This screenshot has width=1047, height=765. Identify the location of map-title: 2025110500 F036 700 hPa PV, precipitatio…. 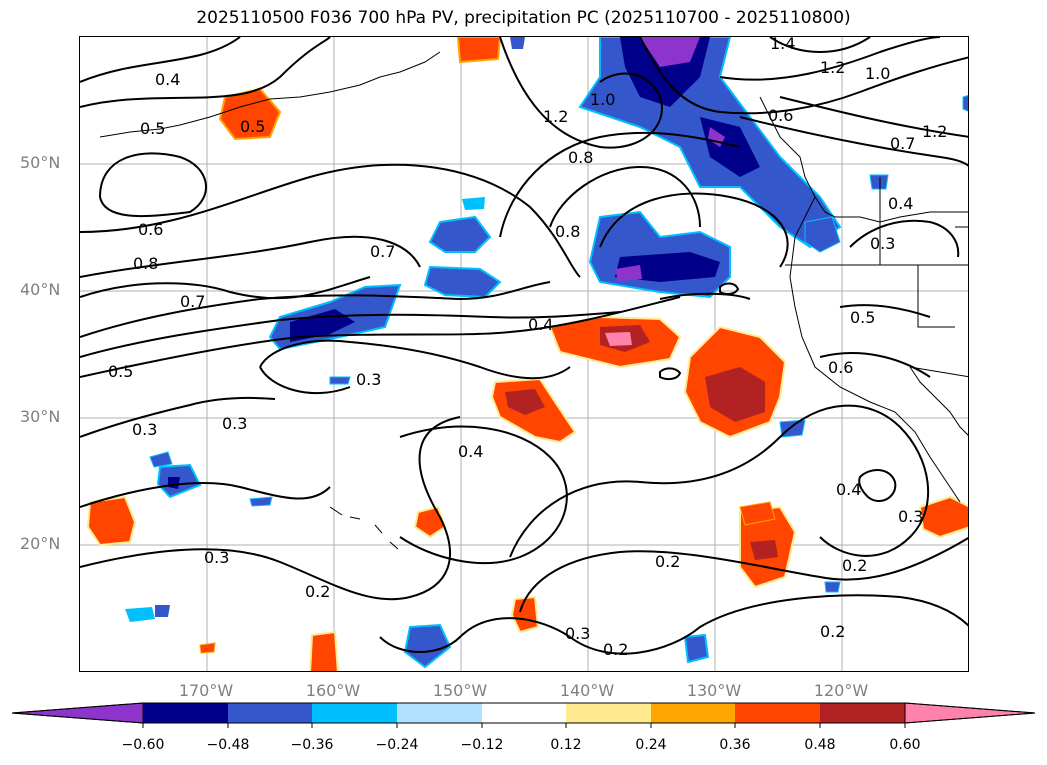
(523, 18).